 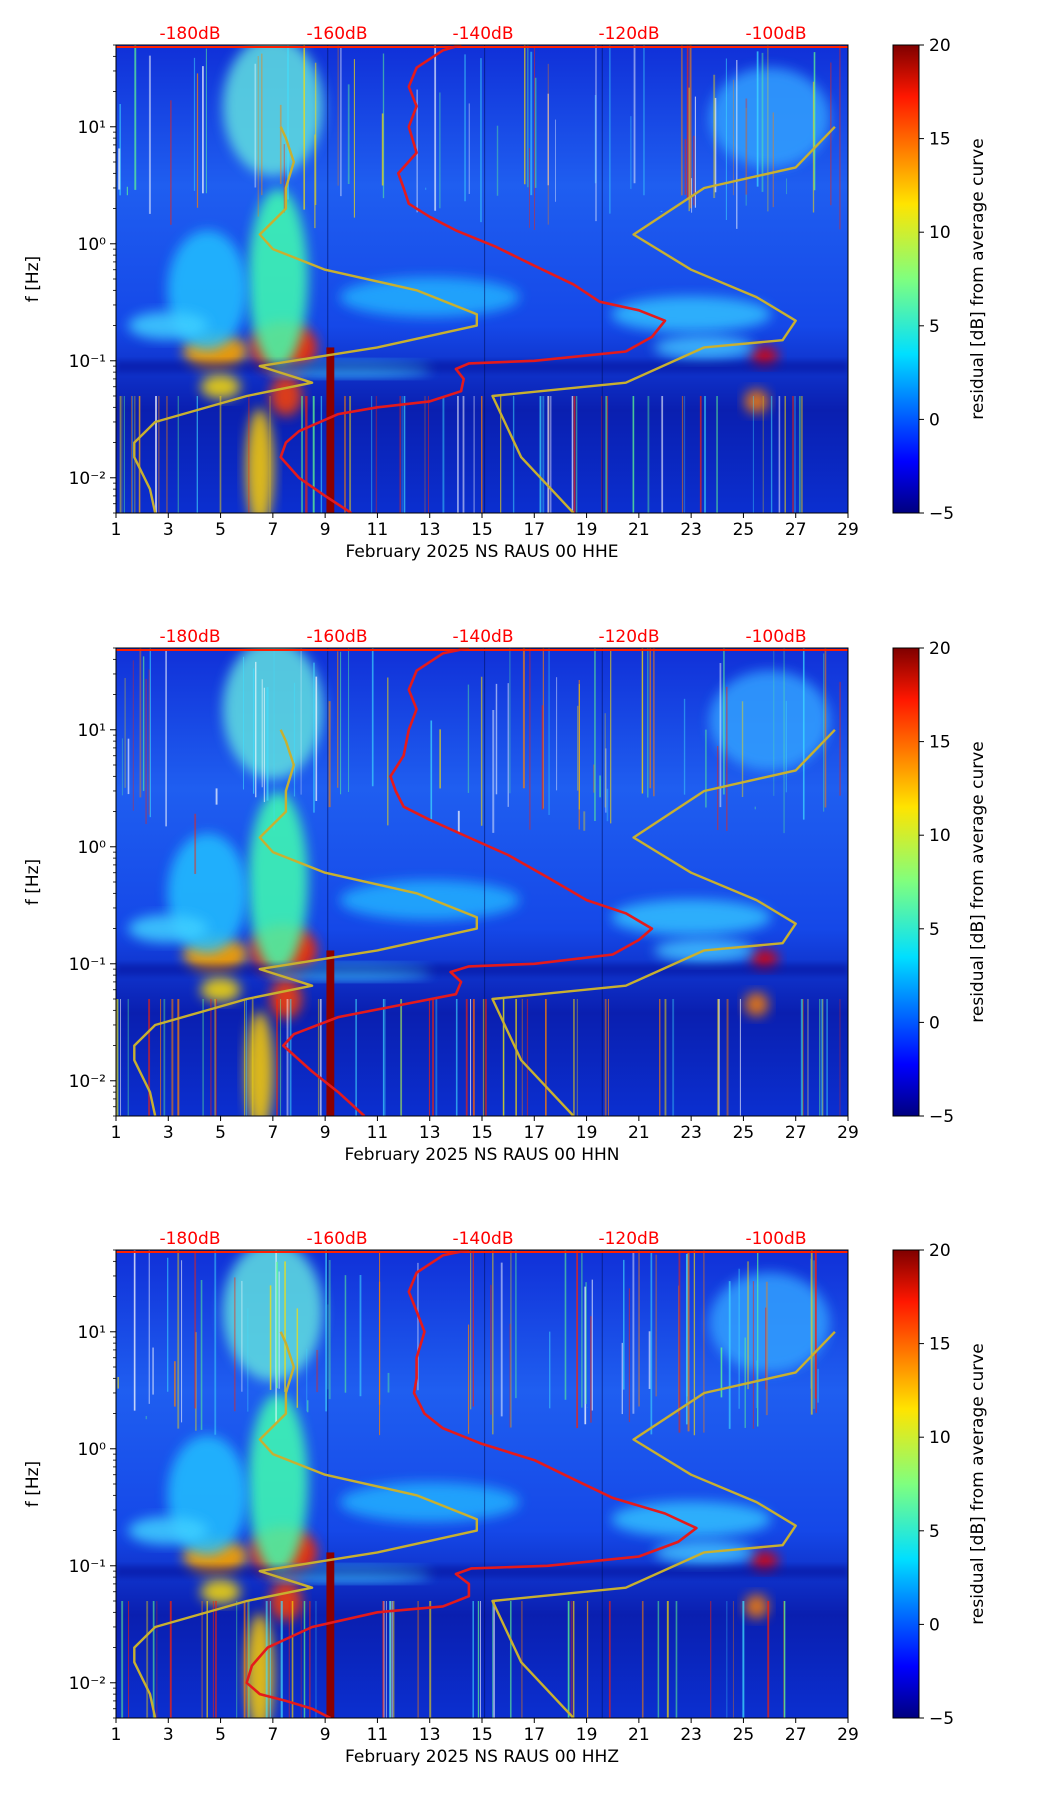 I want to click on colorbar-tick-label: 20, so click(x=940, y=649).